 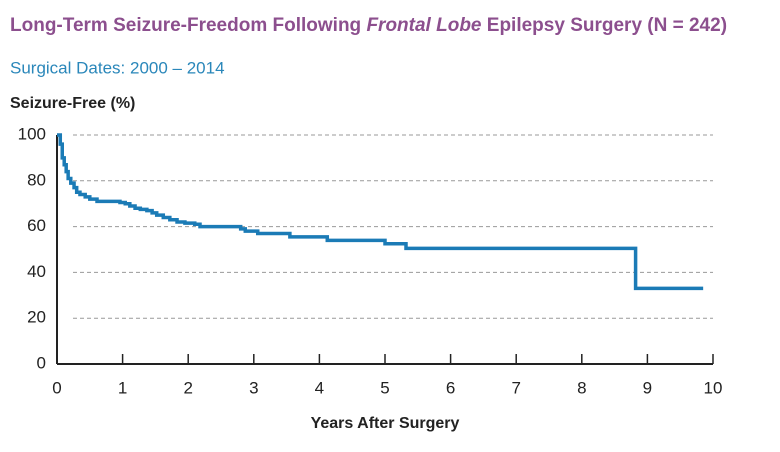 I want to click on y-tick-label: 20, so click(x=36, y=317).